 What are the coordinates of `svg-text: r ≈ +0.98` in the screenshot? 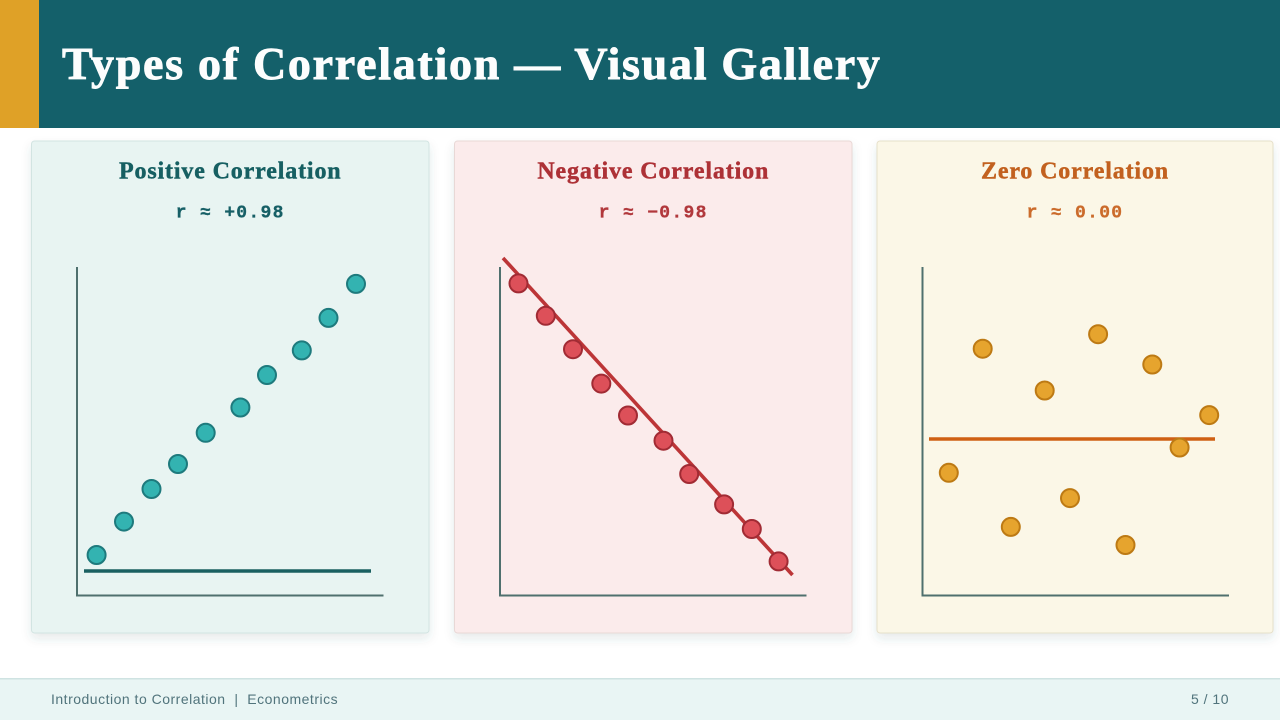 It's located at (230, 214).